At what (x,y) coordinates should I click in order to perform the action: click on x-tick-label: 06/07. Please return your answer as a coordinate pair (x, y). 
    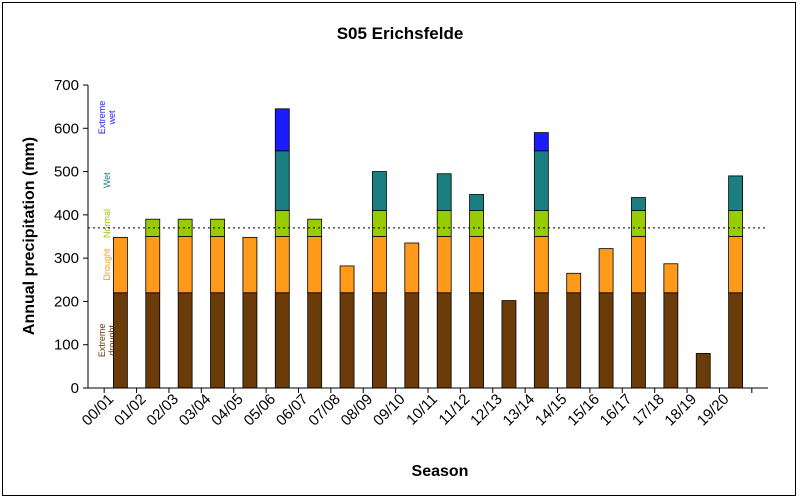
    Looking at the image, I should click on (292, 410).